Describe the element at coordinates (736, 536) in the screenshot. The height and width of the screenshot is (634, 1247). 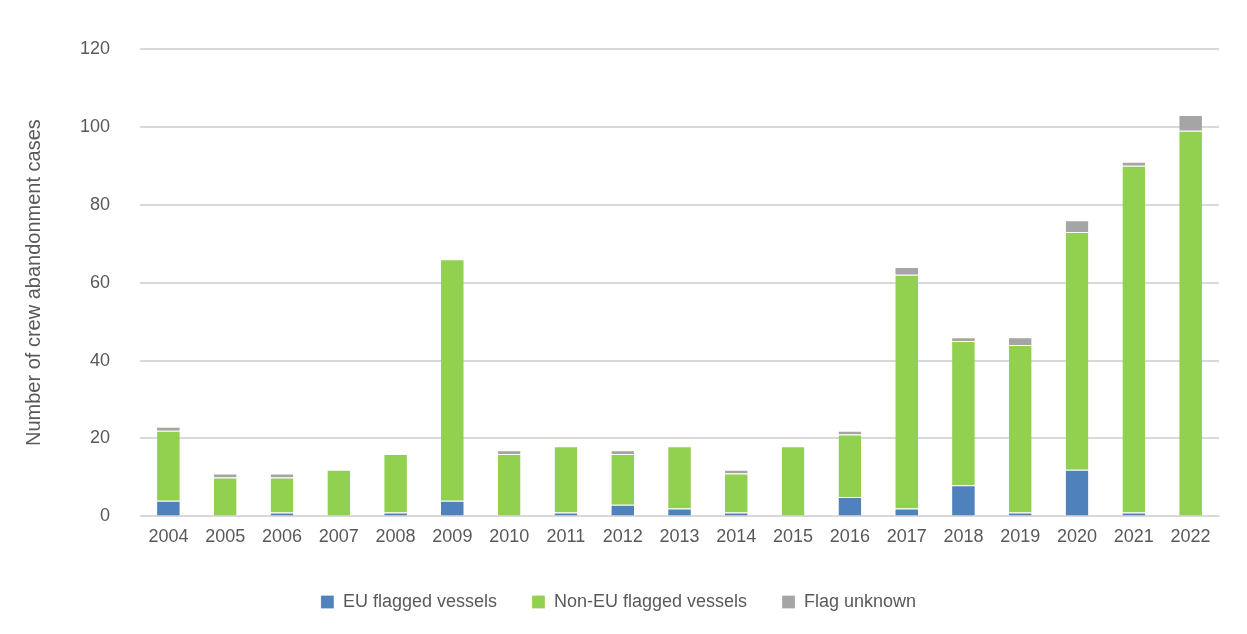
I see `x-tick-label: 2014` at that location.